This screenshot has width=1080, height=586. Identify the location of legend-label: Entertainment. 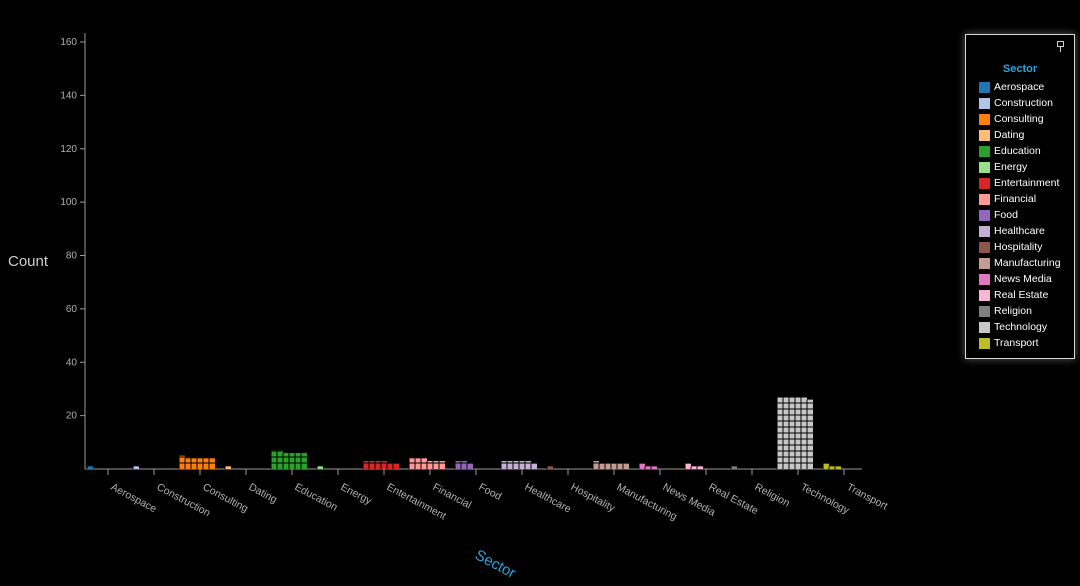
(1027, 183).